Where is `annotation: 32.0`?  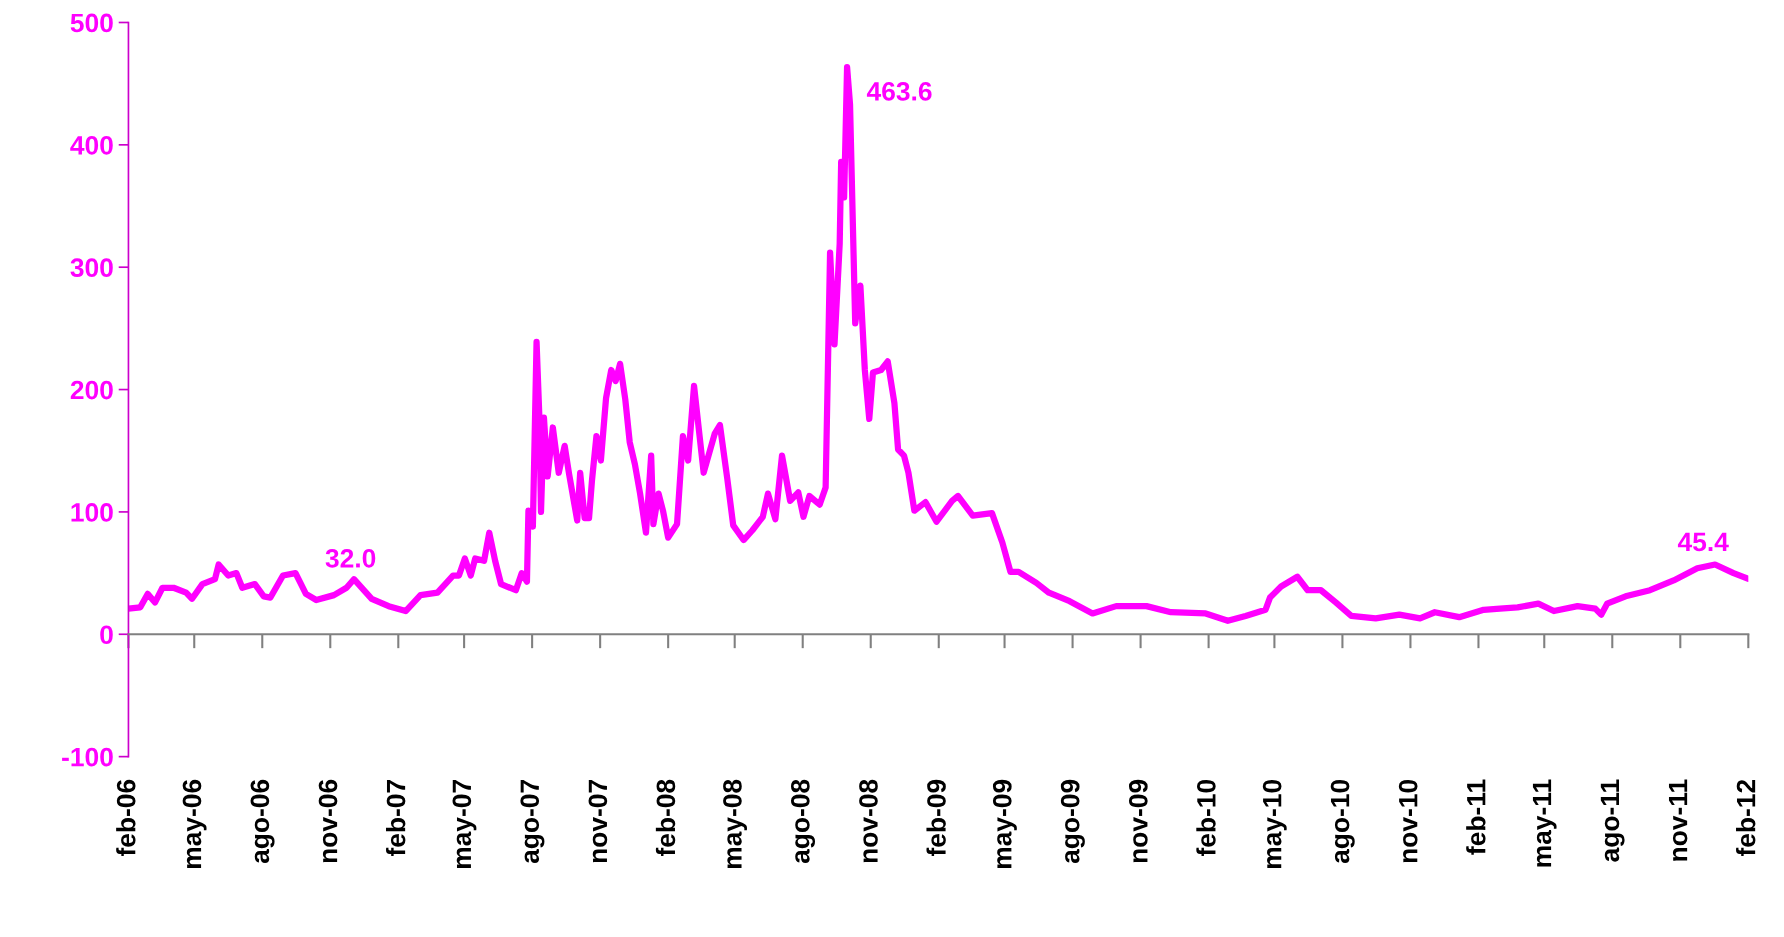 annotation: 32.0 is located at coordinates (350, 558).